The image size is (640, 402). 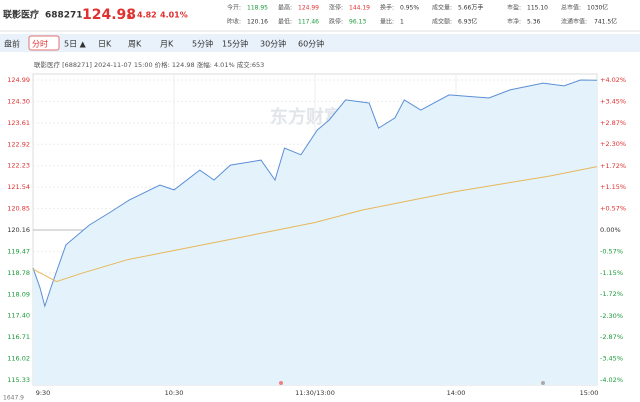 I want to click on volume-label: 1647.9, so click(x=13, y=398).